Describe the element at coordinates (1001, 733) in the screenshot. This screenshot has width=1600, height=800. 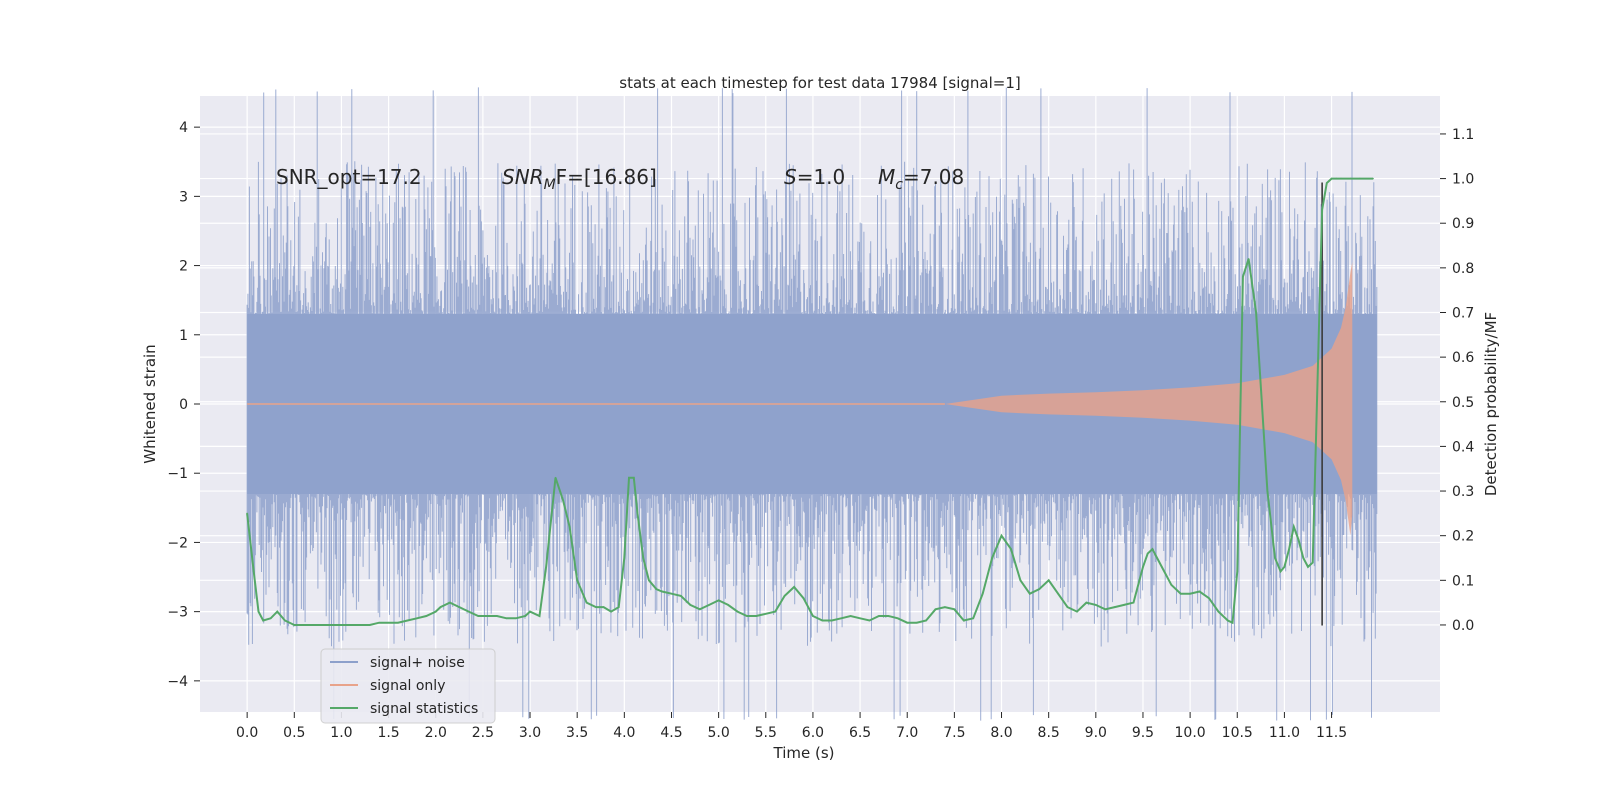
I see `x-tick-label: 8.0` at that location.